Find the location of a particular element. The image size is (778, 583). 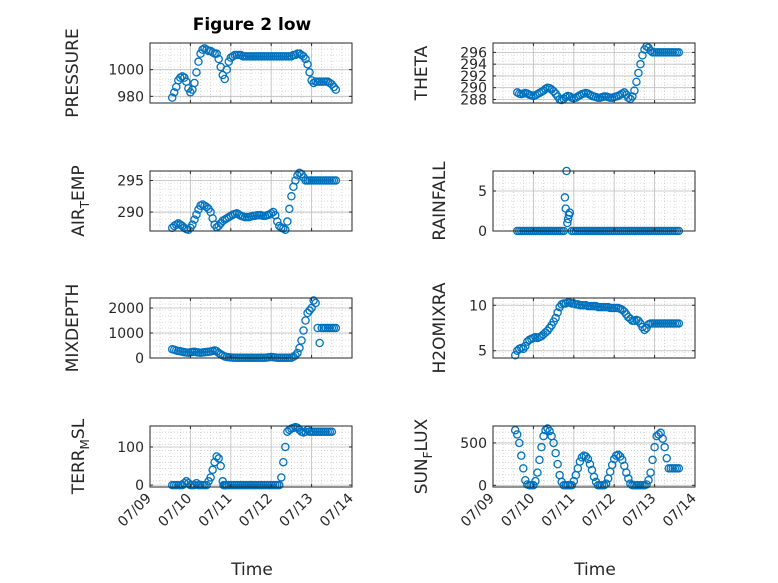

terr_msl-x-tick-label: 07/14 is located at coordinates (337, 510).